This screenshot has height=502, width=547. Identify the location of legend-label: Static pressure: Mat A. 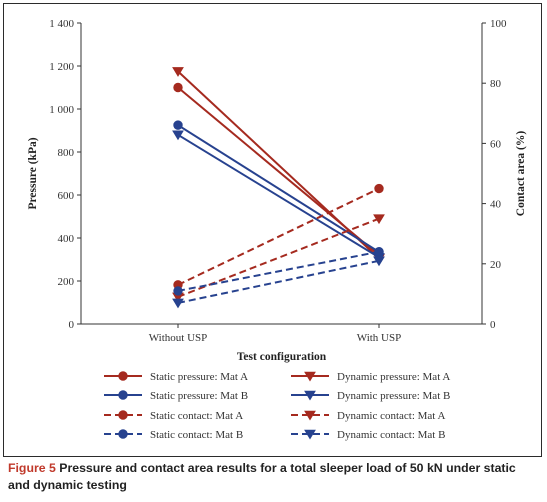
(199, 377).